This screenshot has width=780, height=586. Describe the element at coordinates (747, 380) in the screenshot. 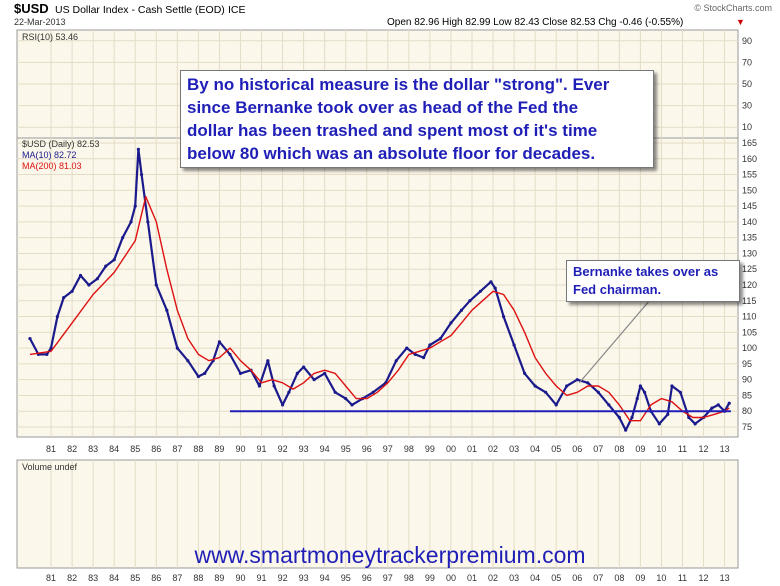

I see `price-tick-label: 90` at that location.